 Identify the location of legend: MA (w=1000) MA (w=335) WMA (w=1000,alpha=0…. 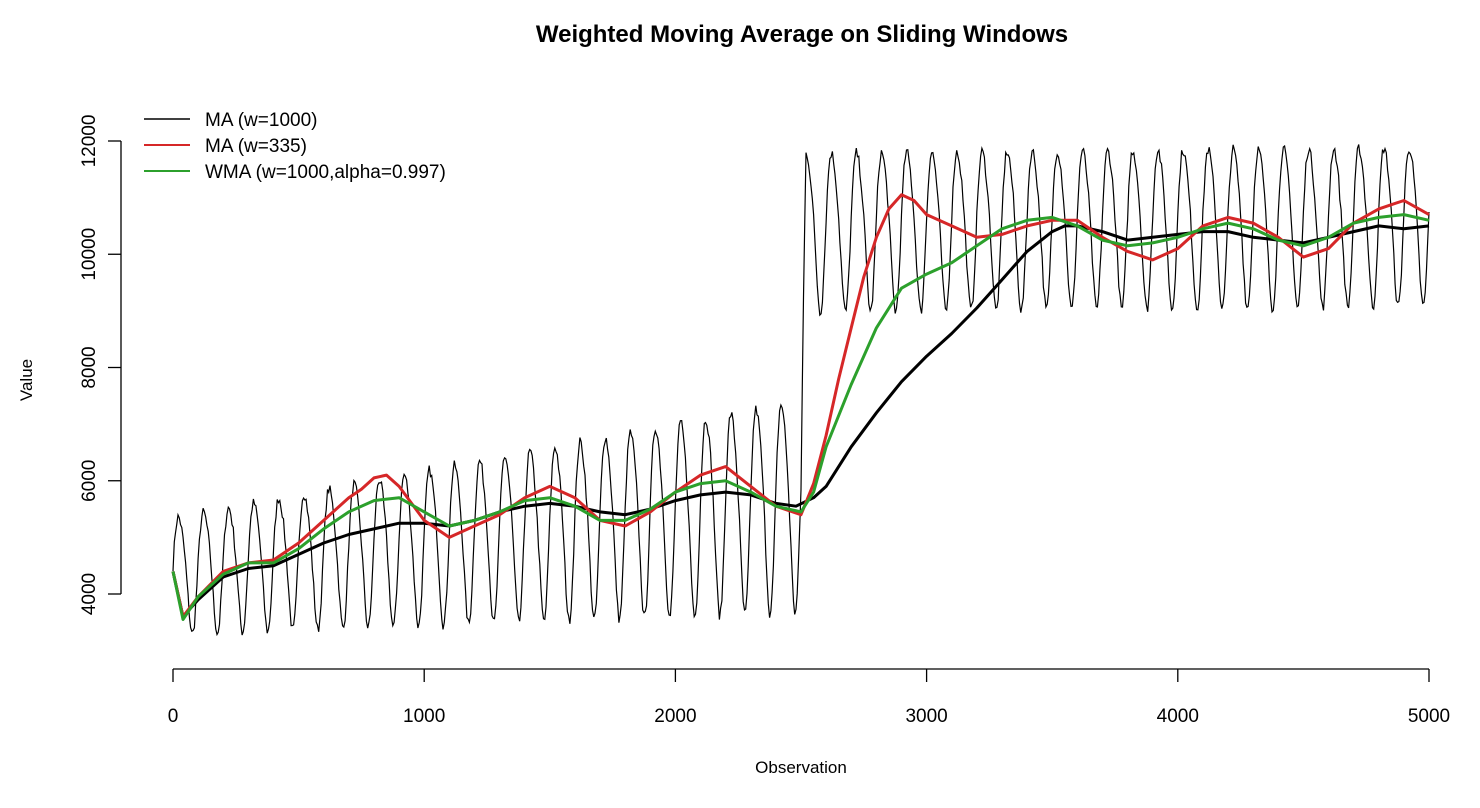
(295, 146).